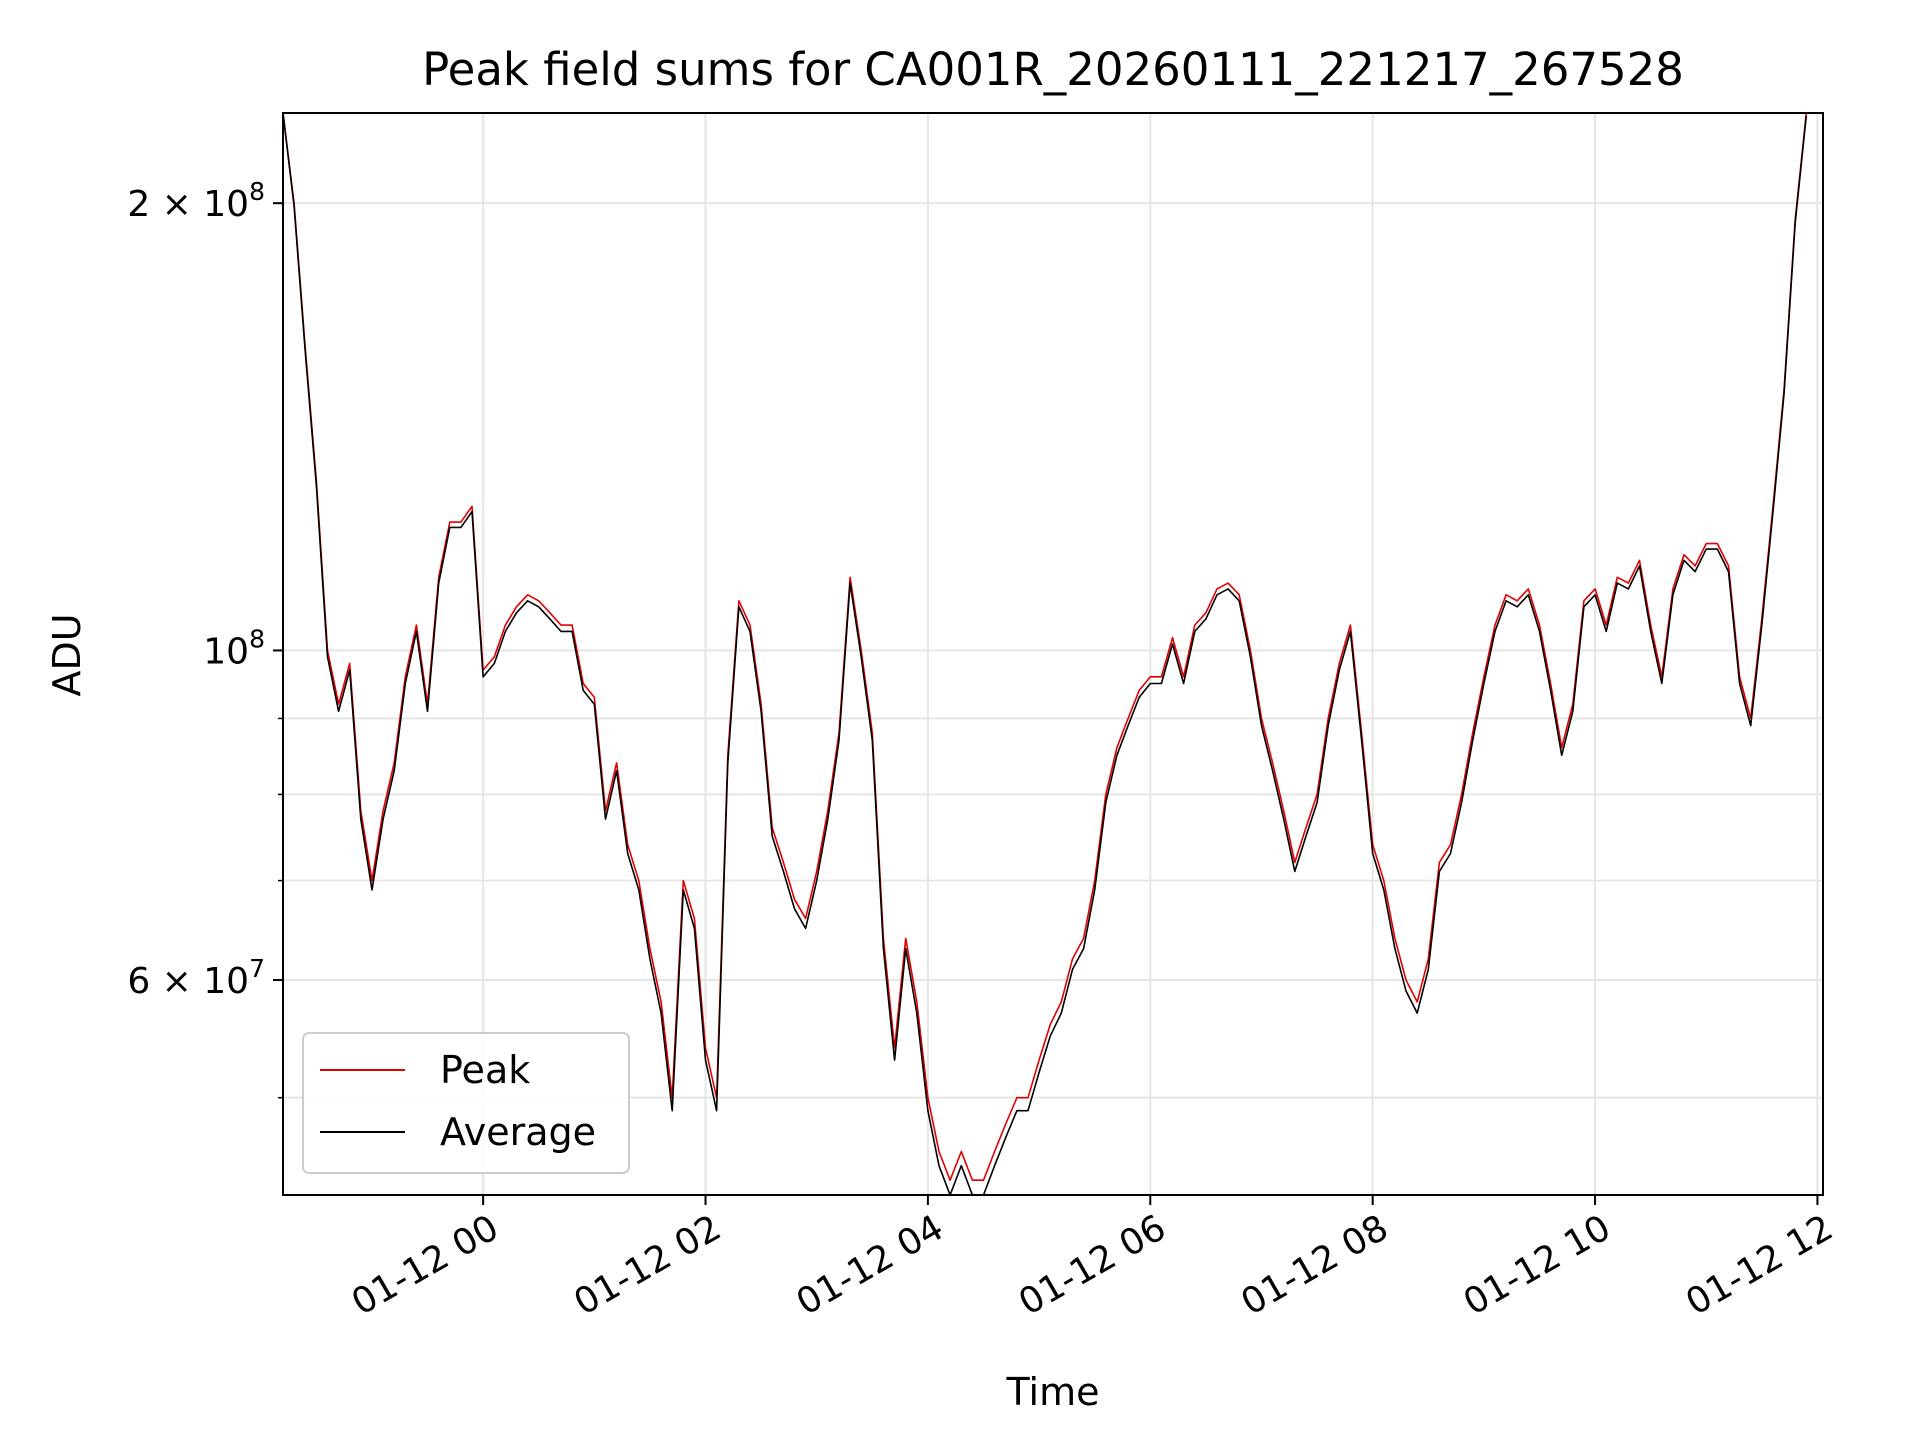 The width and height of the screenshot is (1920, 1440). I want to click on y-axis: 108 2 × 108 6 × 107, so click(205, 638).